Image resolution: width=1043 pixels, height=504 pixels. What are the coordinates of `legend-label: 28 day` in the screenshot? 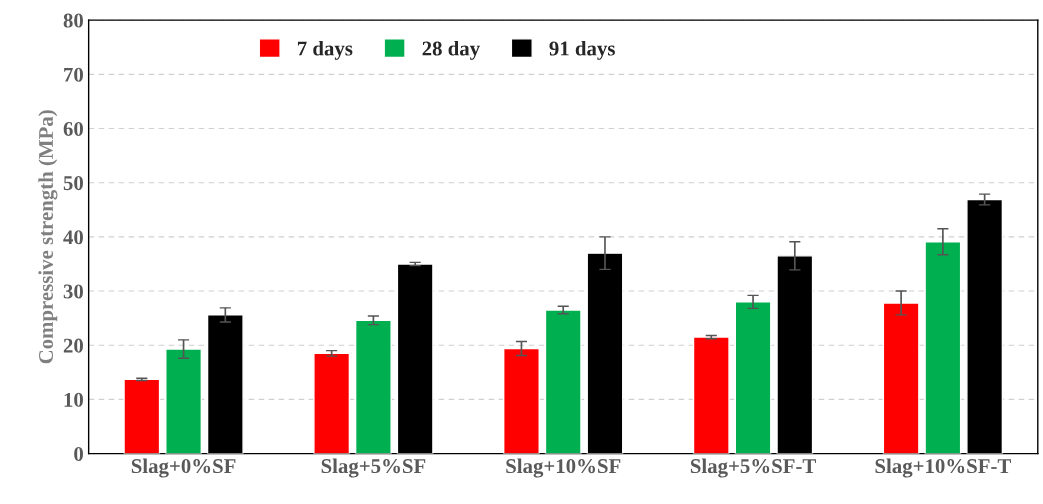 It's located at (451, 50).